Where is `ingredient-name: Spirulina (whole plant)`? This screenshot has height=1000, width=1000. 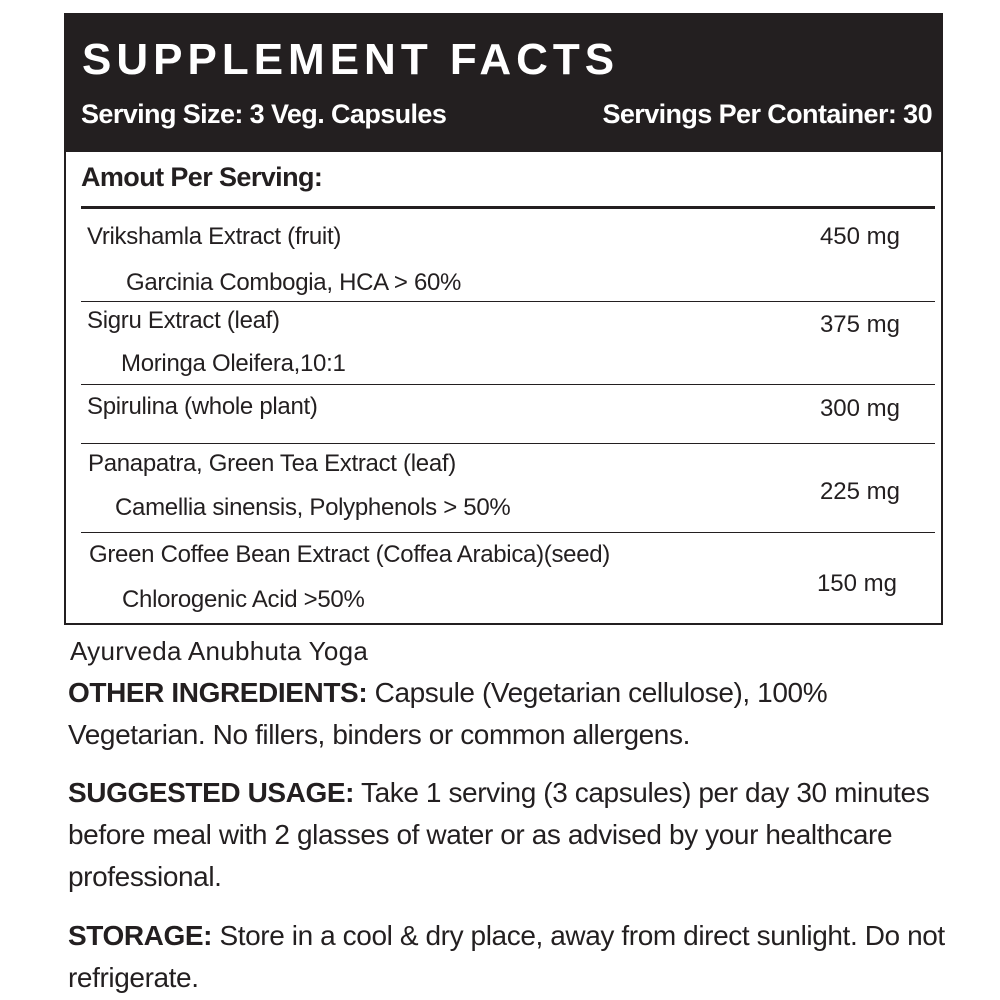
ingredient-name: Spirulina (whole plant) is located at coordinates (202, 406).